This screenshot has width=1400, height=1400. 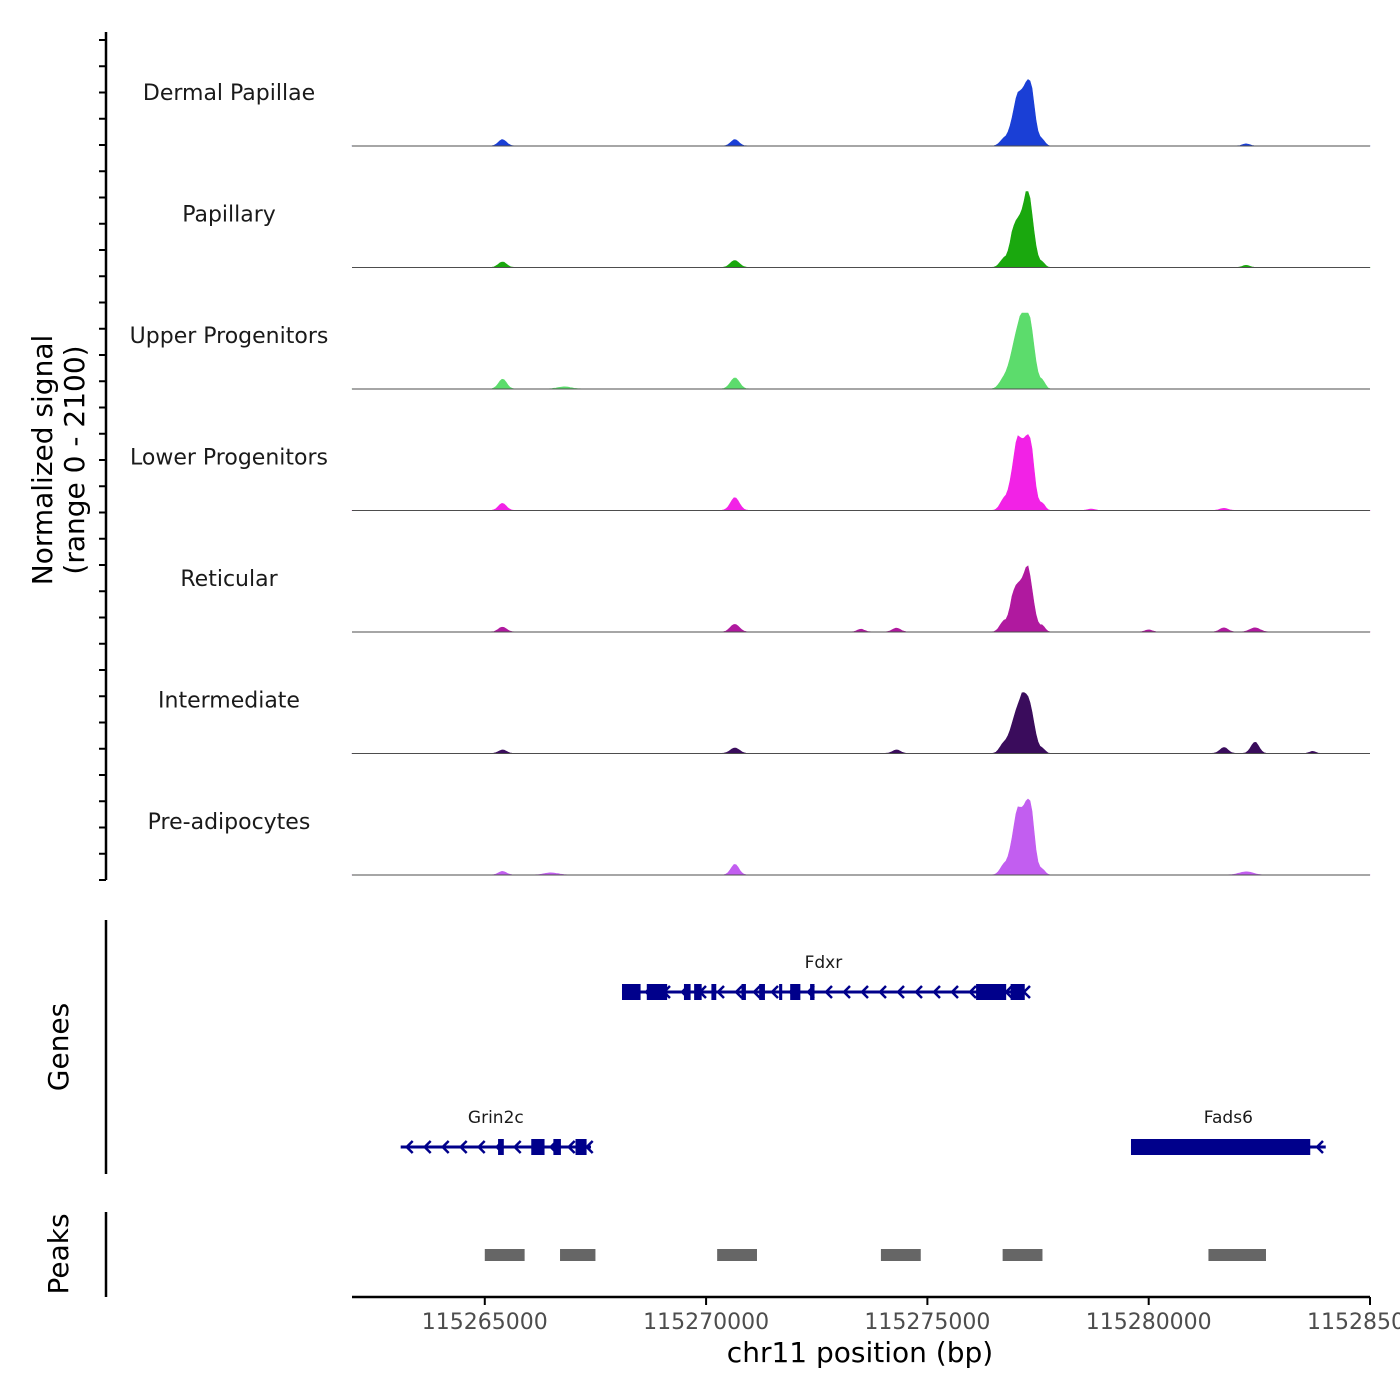 What do you see at coordinates (229, 215) in the screenshot?
I see `track-label: Papillary` at bounding box center [229, 215].